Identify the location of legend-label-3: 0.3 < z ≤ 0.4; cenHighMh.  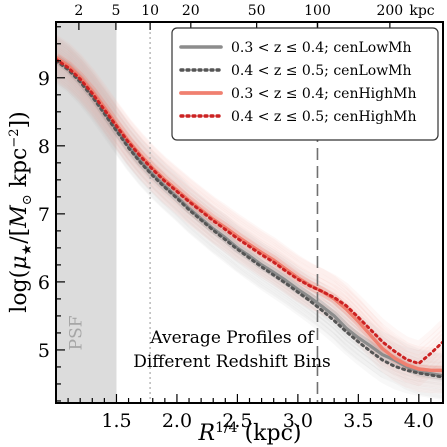
(324, 94).